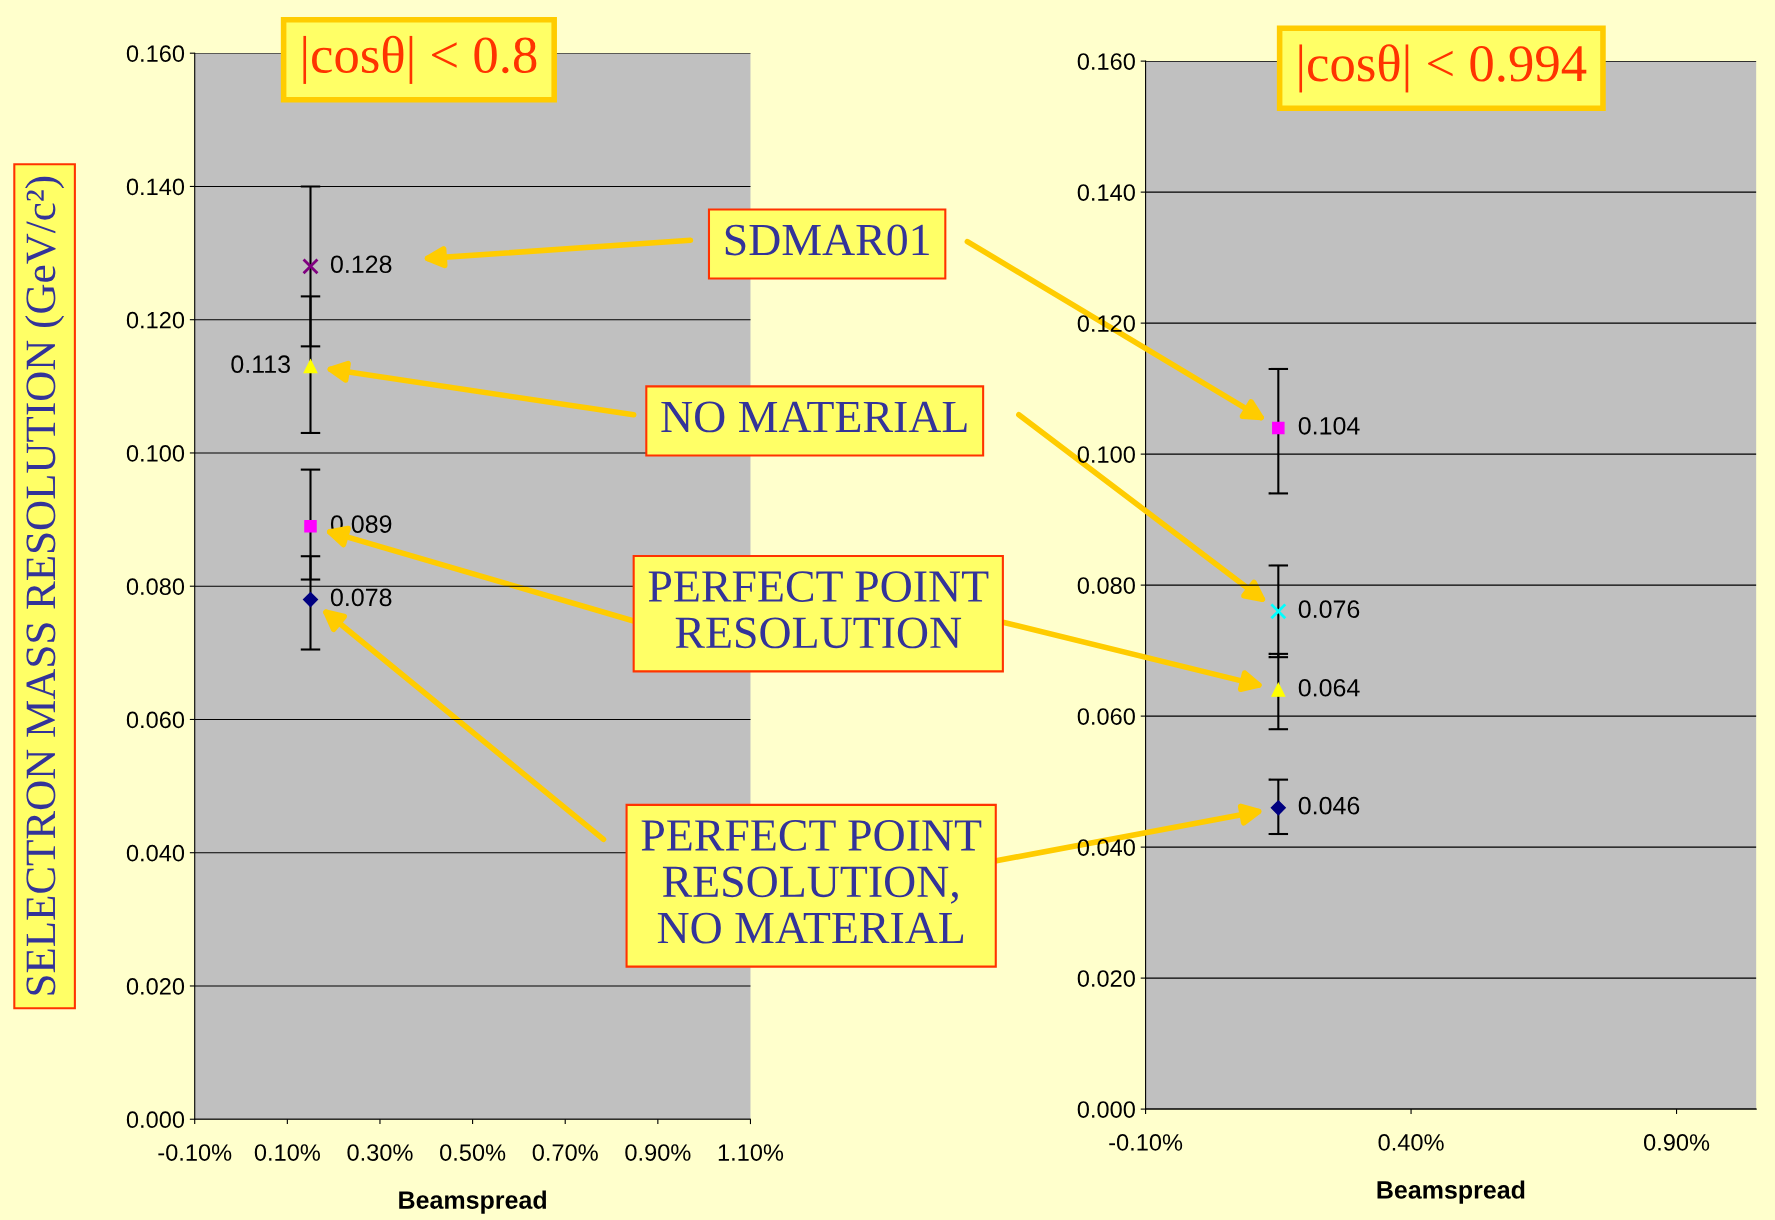 The height and width of the screenshot is (1220, 1775). Describe the element at coordinates (827, 240) in the screenshot. I see `text: SDMAR01` at that location.